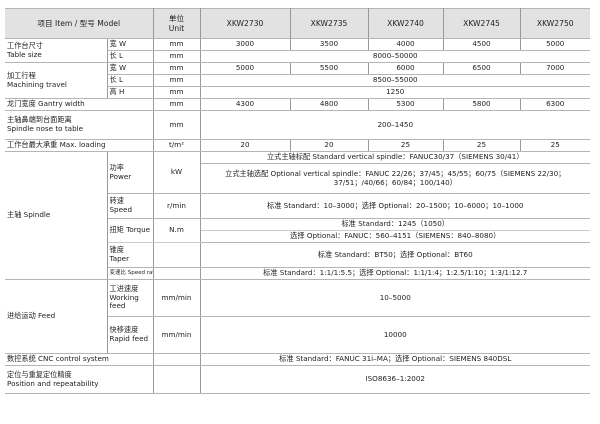 This screenshot has height=424, width=600. I want to click on power-label: 功率 Power, so click(130, 172).